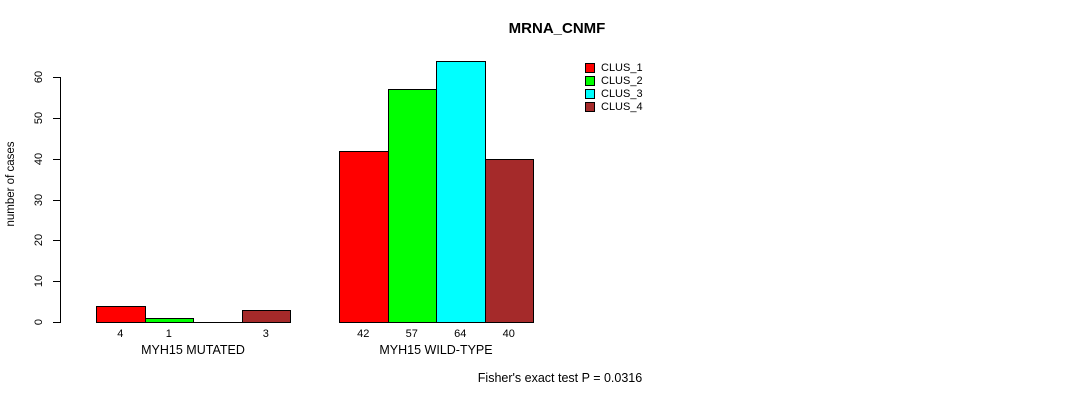 This screenshot has width=1090, height=400. I want to click on bar-value-label: 42, so click(363, 334).